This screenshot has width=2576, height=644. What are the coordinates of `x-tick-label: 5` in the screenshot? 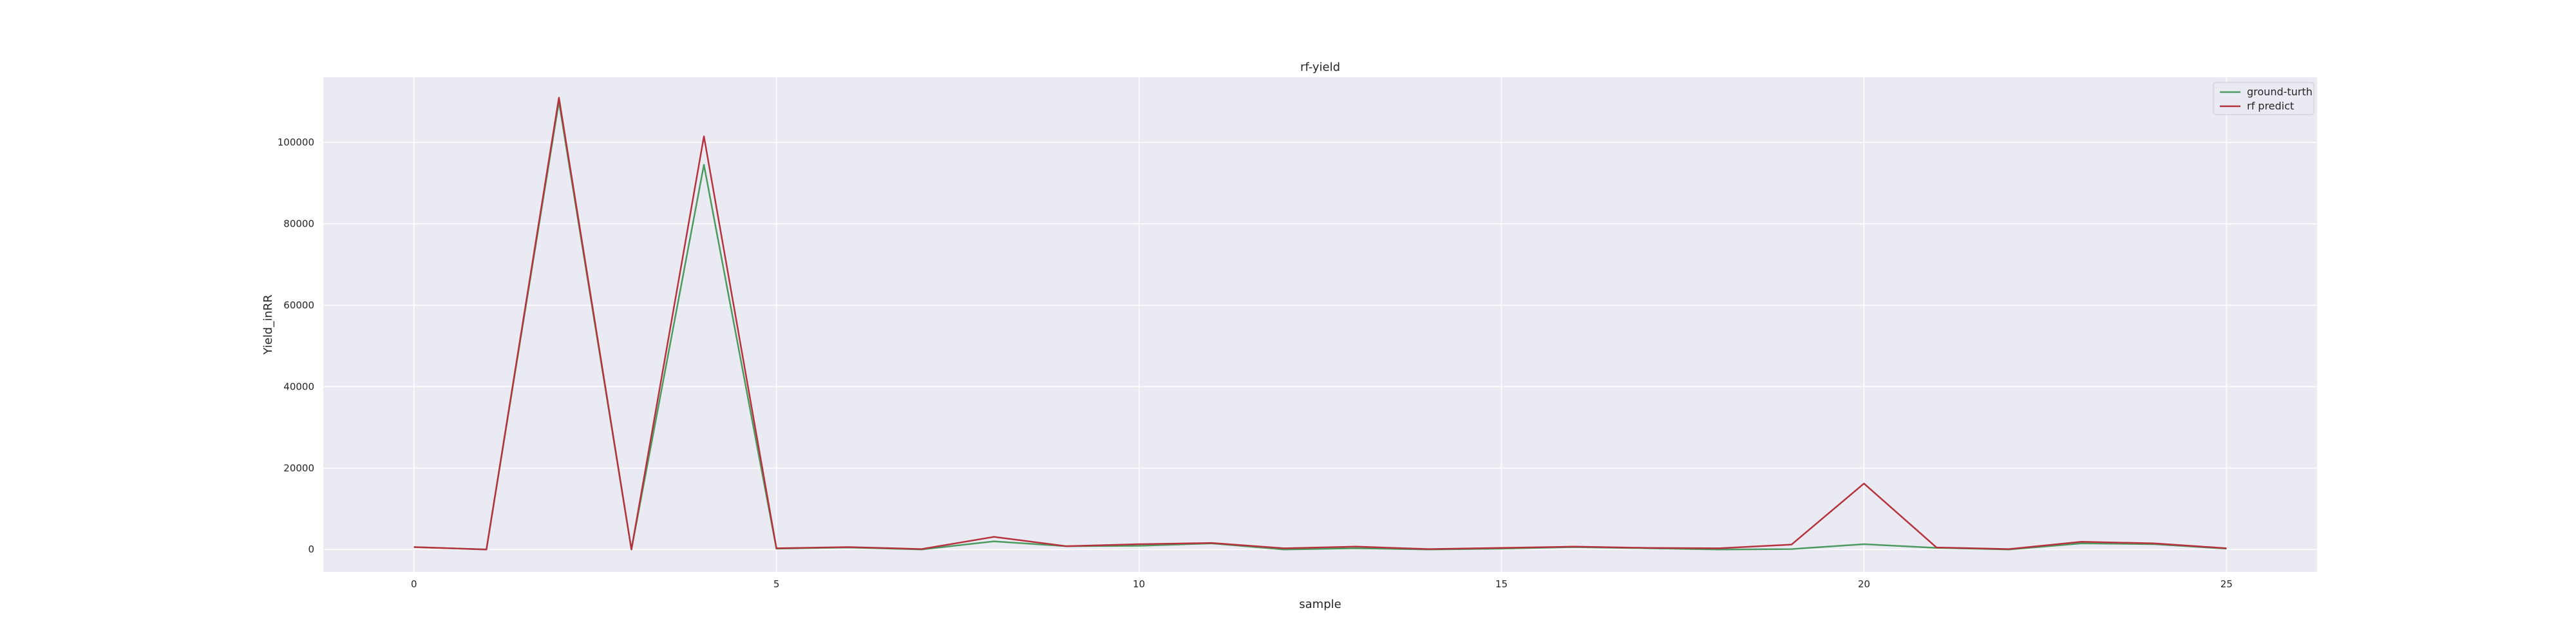 It's located at (777, 584).